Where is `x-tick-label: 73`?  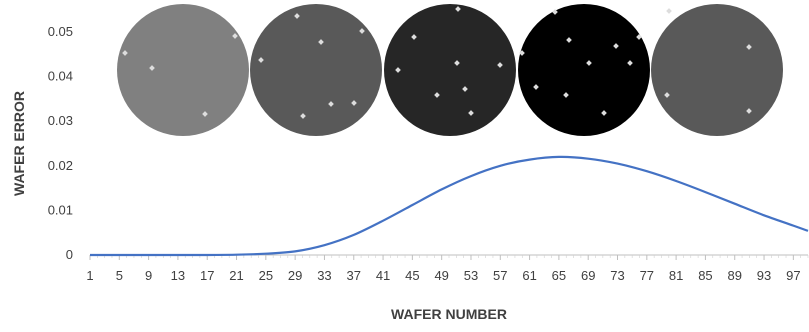
x-tick-label: 73 is located at coordinates (617, 275).